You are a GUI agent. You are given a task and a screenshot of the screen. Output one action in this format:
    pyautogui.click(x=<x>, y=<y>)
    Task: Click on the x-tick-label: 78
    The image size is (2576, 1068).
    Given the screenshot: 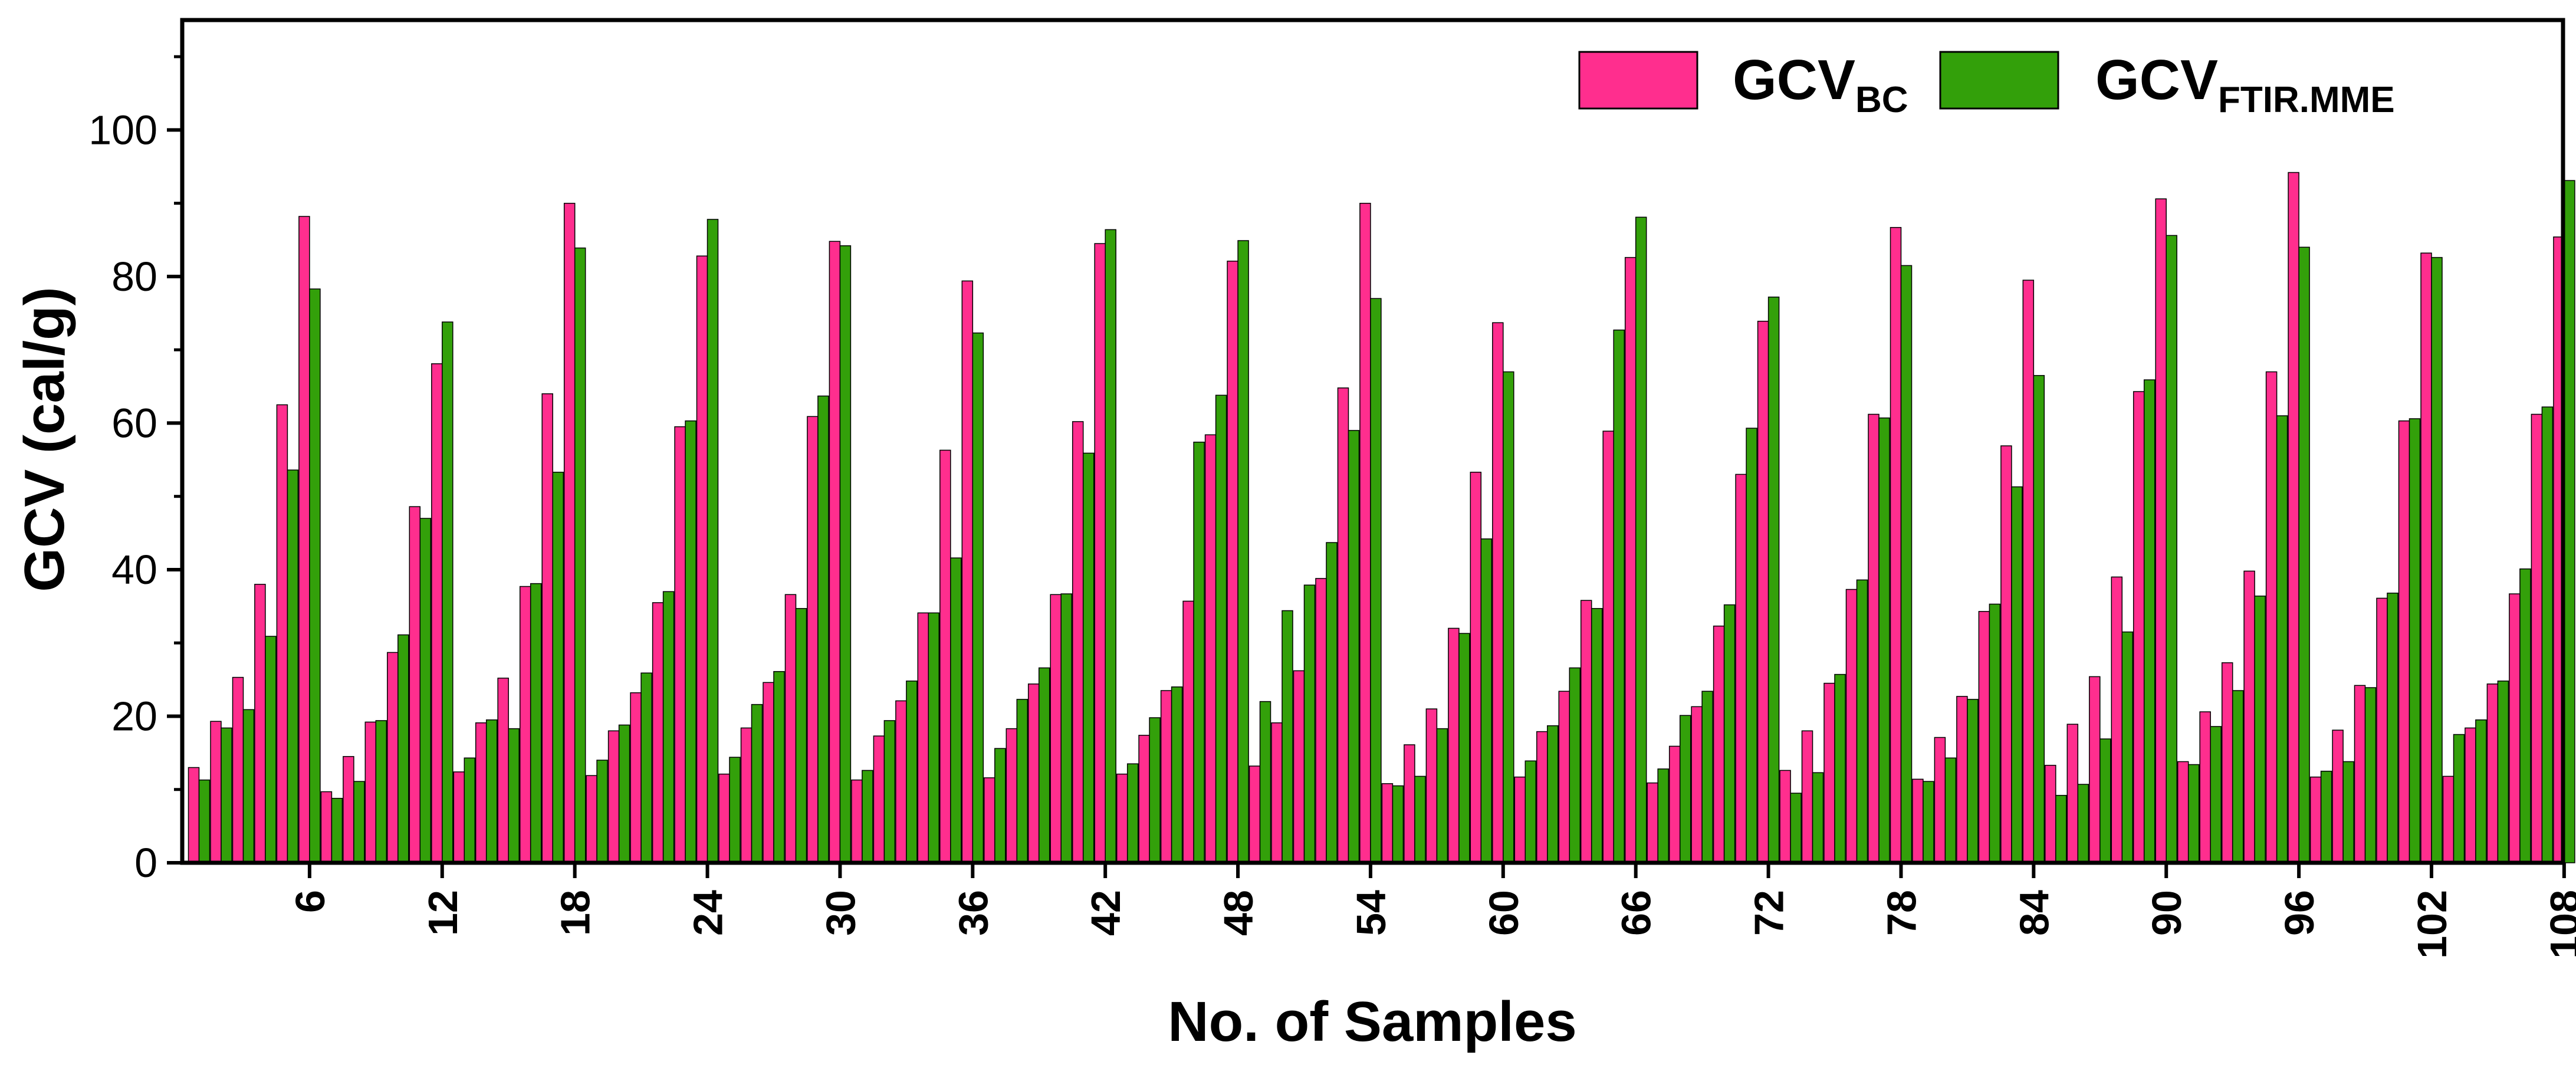 What is the action you would take?
    pyautogui.click(x=1902, y=913)
    